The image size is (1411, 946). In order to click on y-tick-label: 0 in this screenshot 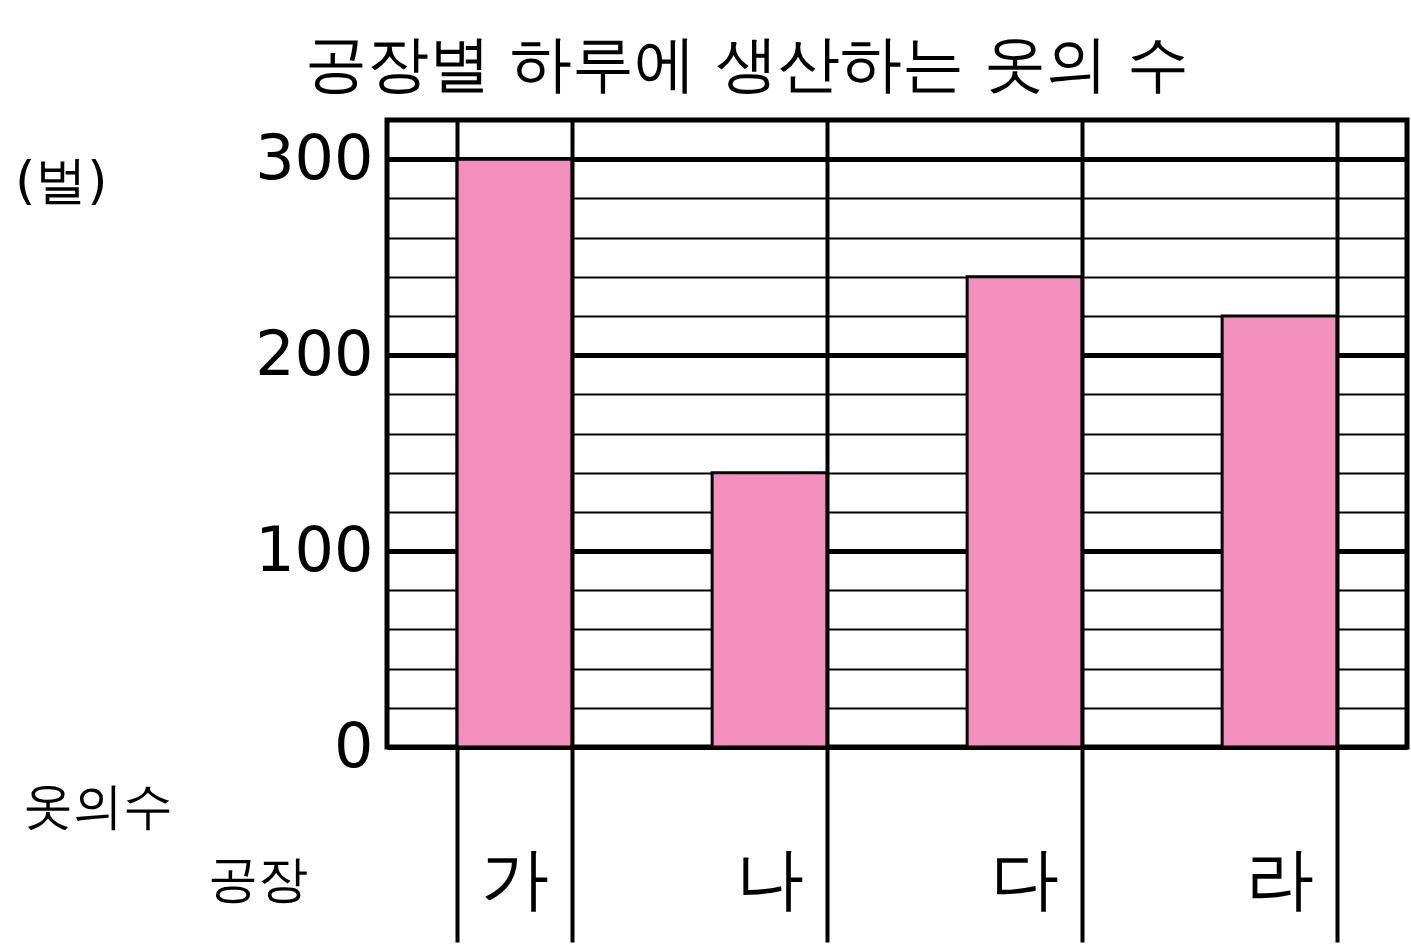, I will do `click(354, 745)`.